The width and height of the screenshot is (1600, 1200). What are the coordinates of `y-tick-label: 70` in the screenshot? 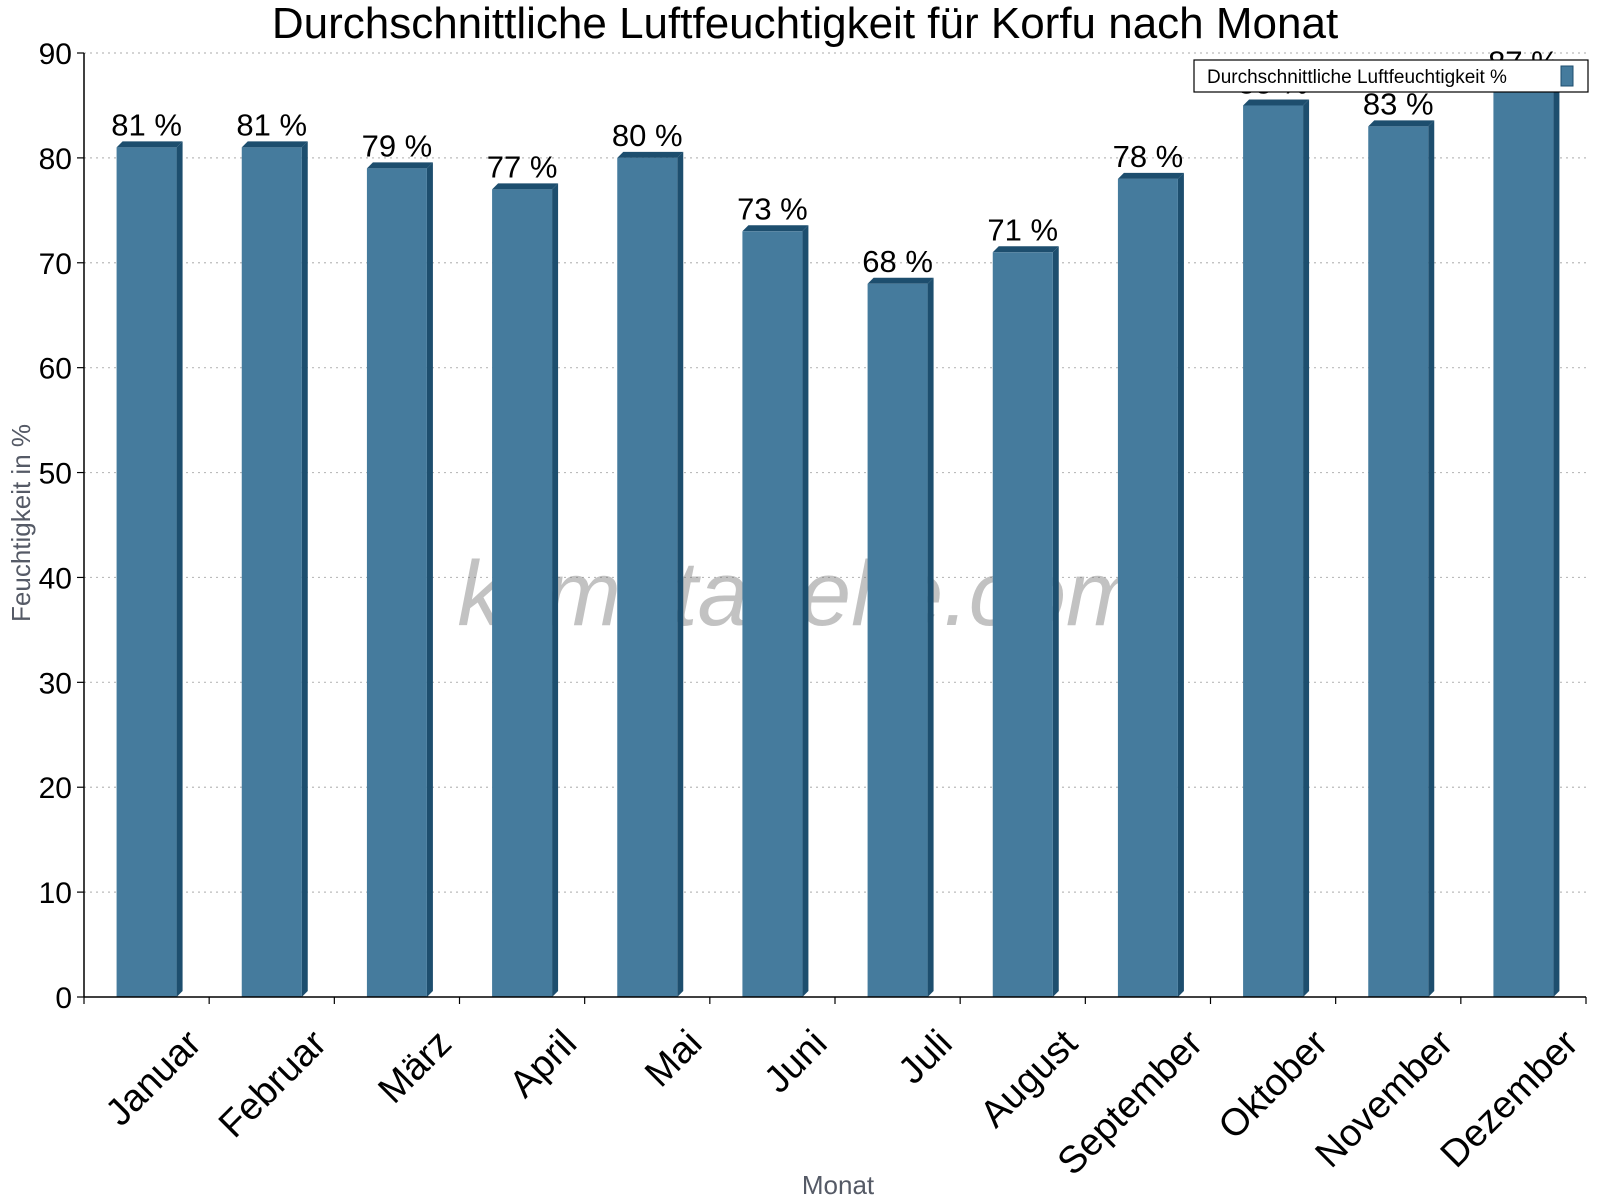 It's located at (55, 264).